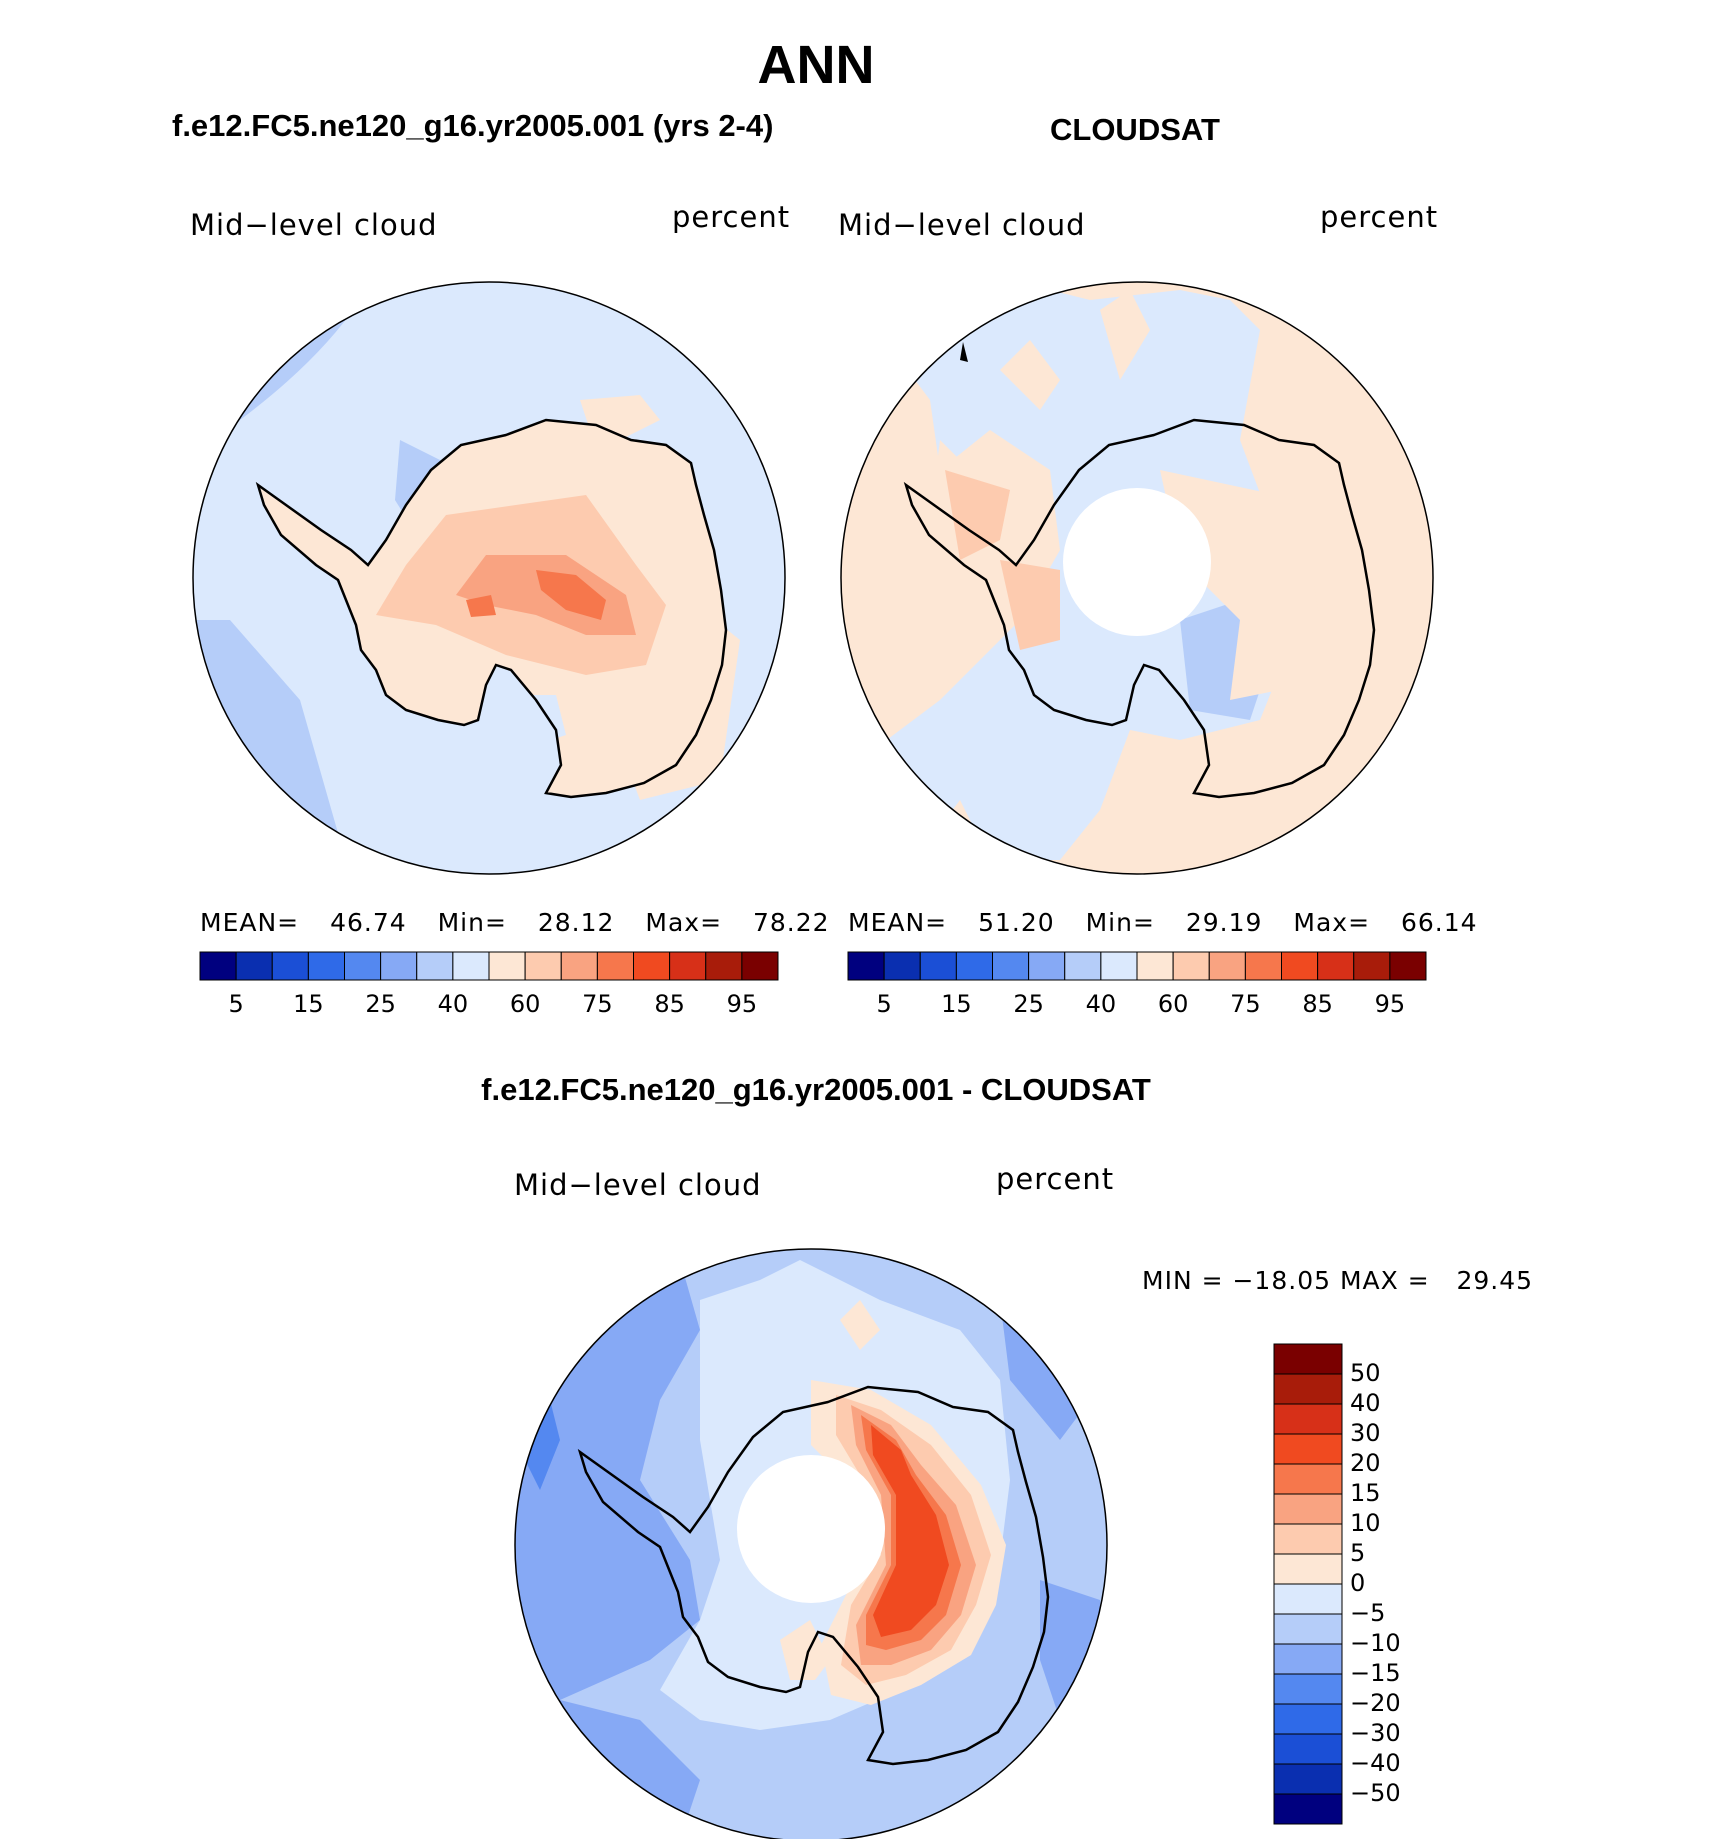  I want to click on diff-colorbar-tick-label: 40, so click(1365, 1403).